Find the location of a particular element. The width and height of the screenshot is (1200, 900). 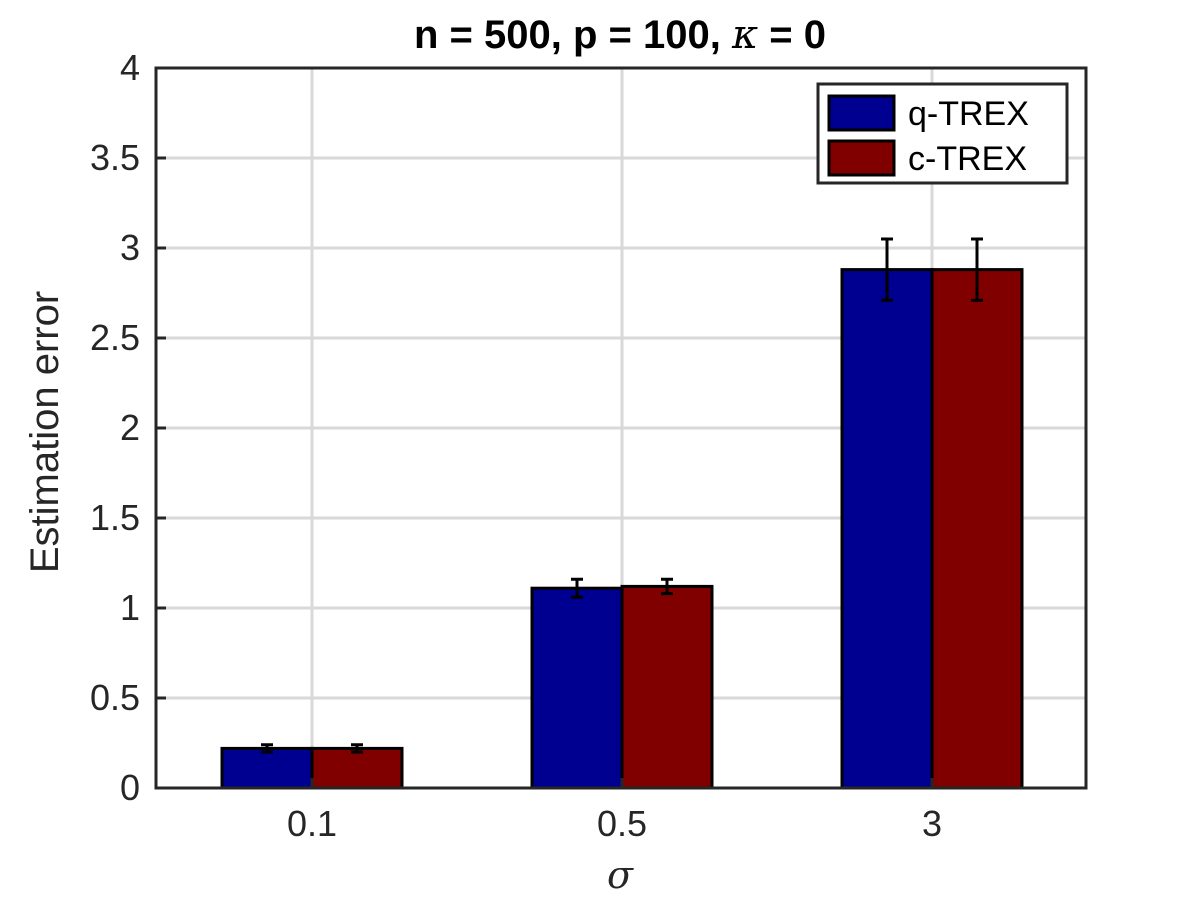

error-bar-q-trex-0.1 is located at coordinates (267, 748).